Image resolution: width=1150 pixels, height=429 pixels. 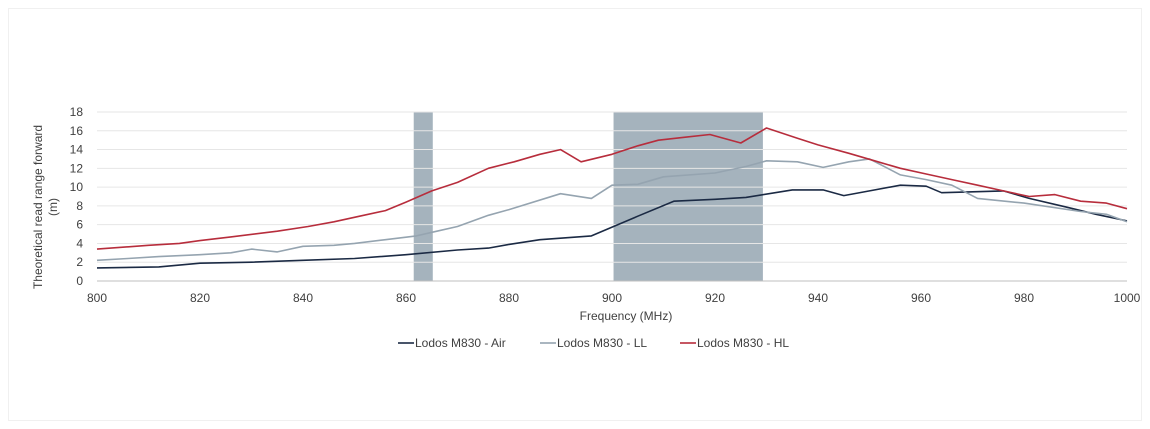 What do you see at coordinates (53, 207) in the screenshot?
I see `y-axis-title-line-2: (m)` at bounding box center [53, 207].